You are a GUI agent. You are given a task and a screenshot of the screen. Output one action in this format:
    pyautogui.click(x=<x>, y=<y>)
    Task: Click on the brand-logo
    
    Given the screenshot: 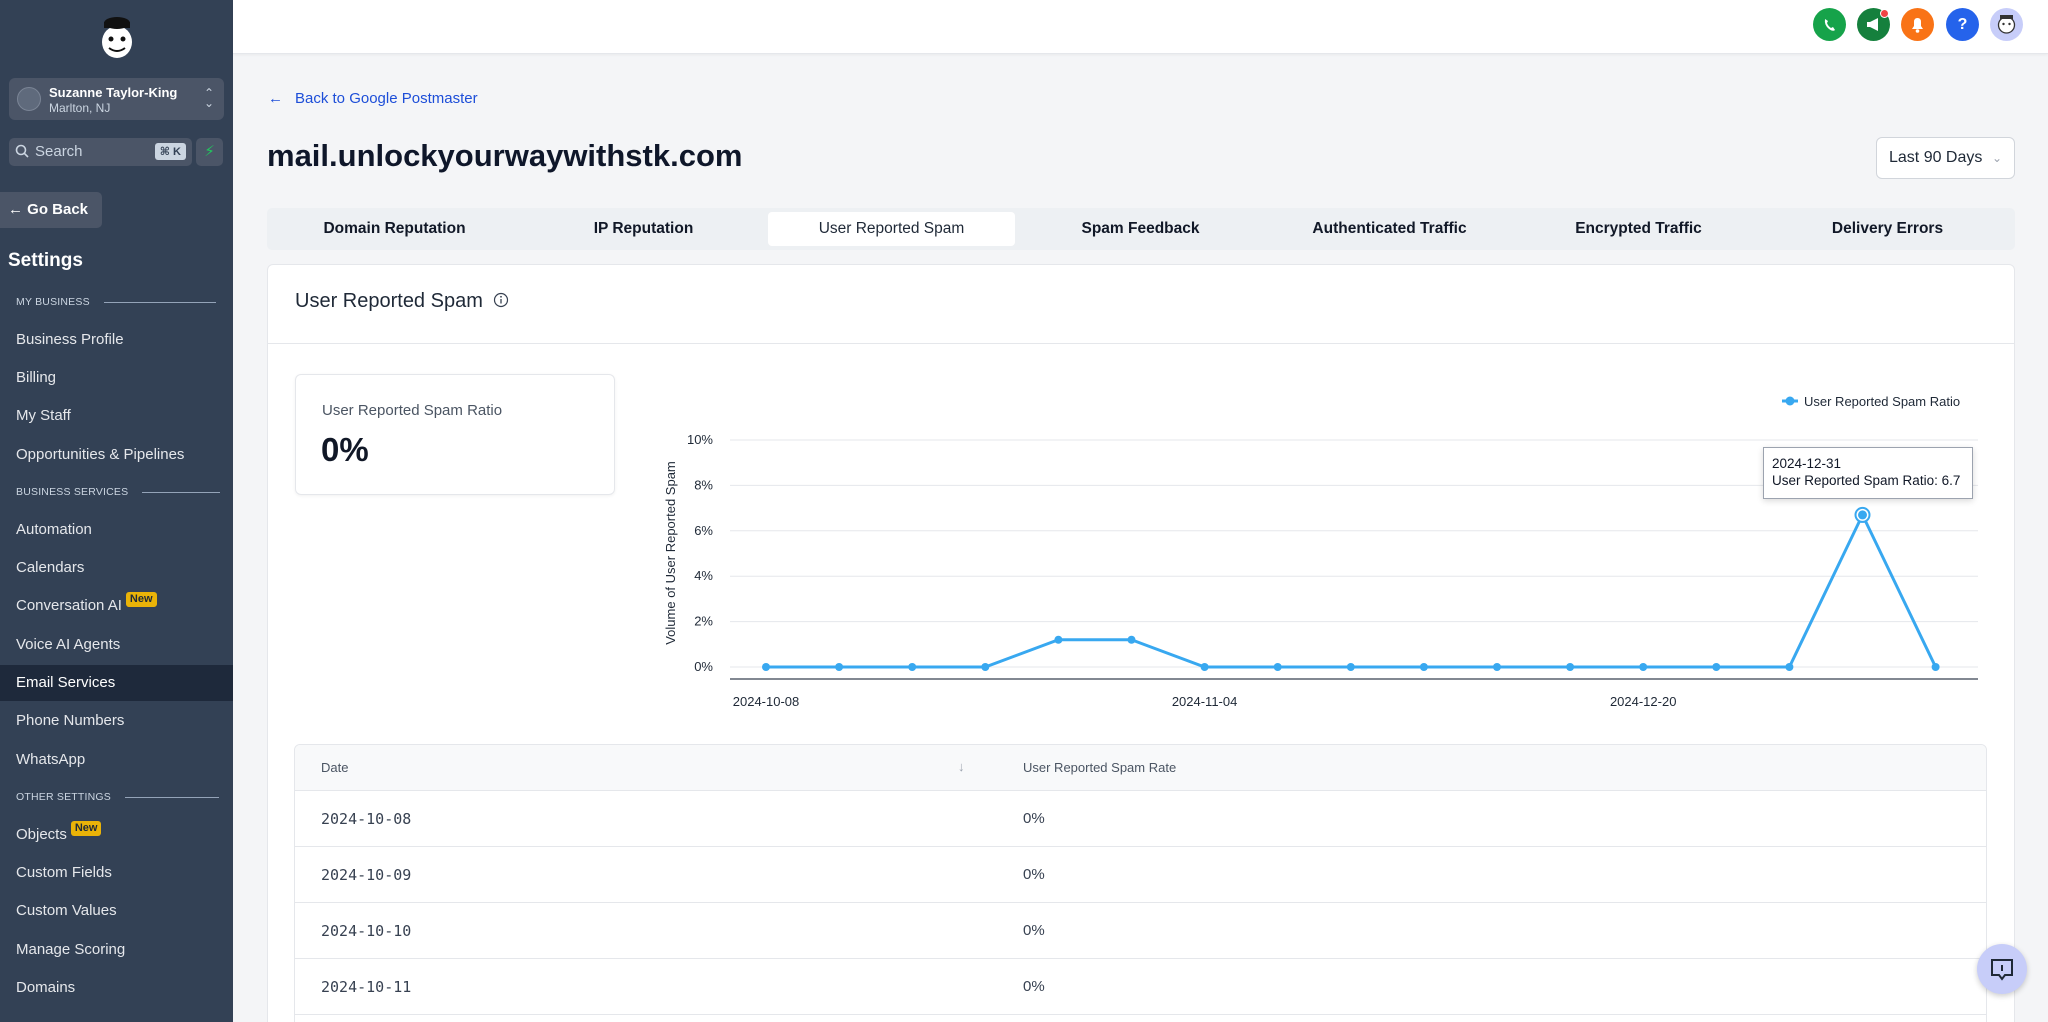 What is the action you would take?
    pyautogui.click(x=117, y=37)
    